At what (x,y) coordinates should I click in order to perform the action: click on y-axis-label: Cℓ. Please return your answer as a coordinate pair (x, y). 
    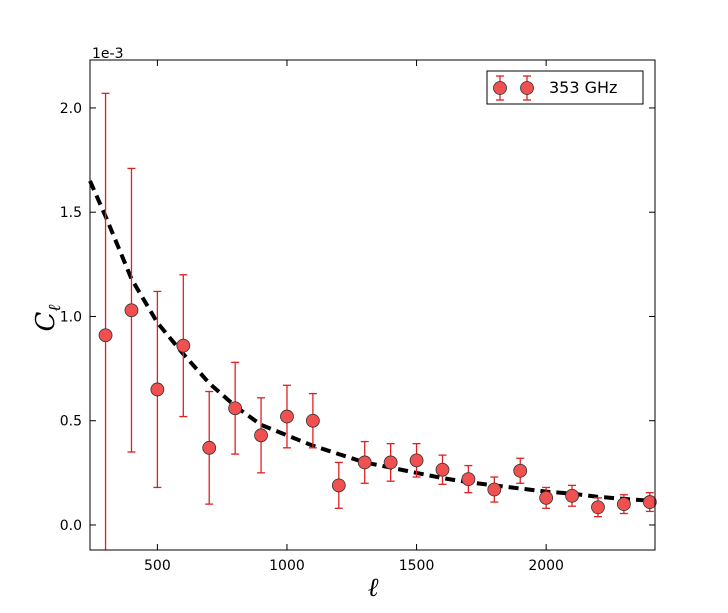
    Looking at the image, I should click on (48, 318).